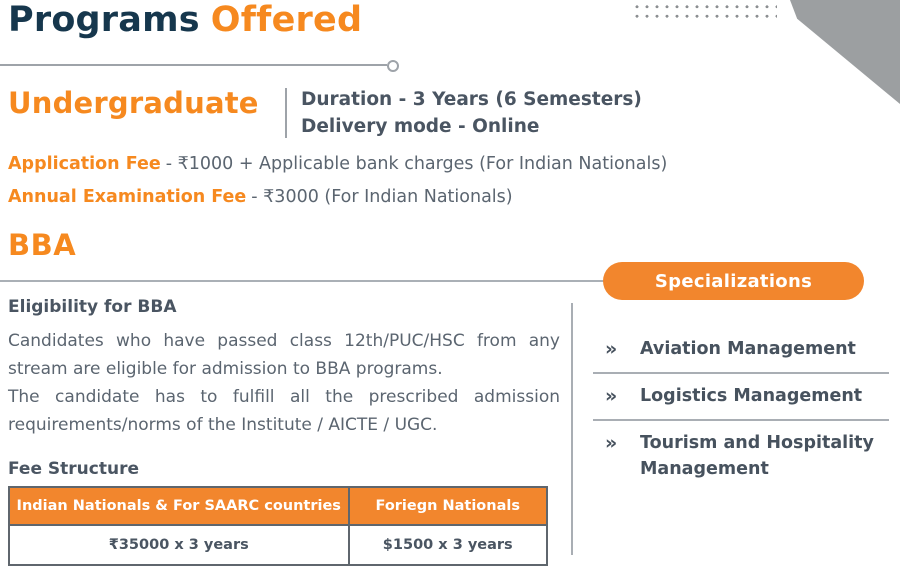  I want to click on column-divider-line, so click(572, 429).